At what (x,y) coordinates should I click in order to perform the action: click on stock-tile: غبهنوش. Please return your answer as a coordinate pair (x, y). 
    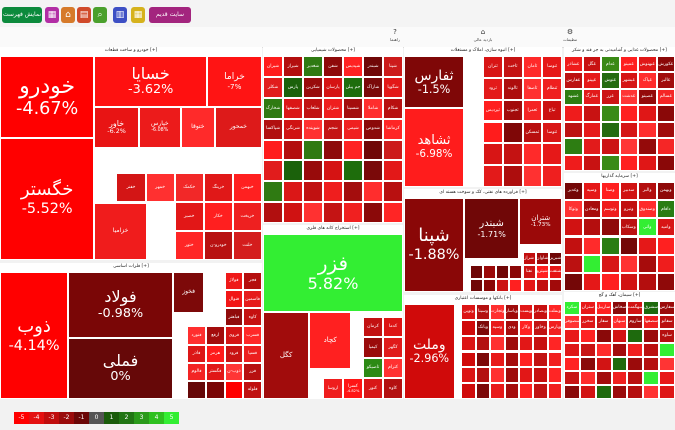
    Looking at the image, I should click on (647, 64).